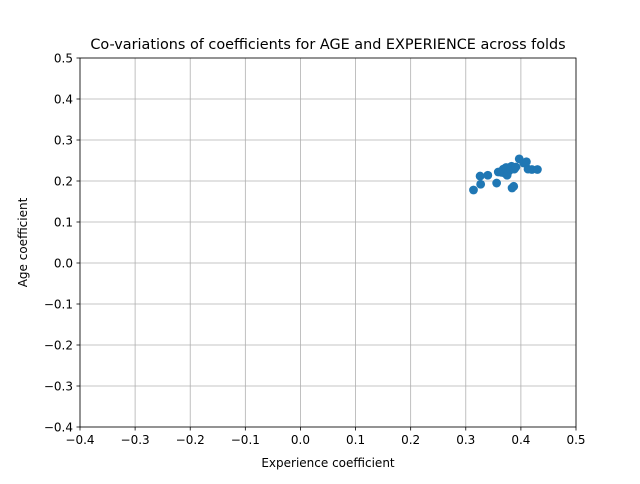  Describe the element at coordinates (135, 440) in the screenshot. I see `x-tick-label: −0.3` at that location.